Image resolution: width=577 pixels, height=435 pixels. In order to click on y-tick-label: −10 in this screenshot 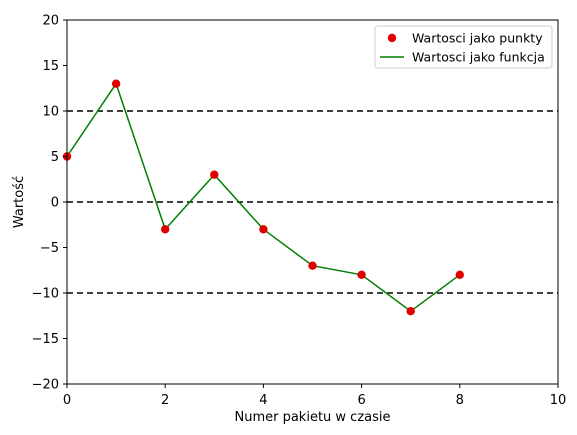, I will do `click(45, 294)`.